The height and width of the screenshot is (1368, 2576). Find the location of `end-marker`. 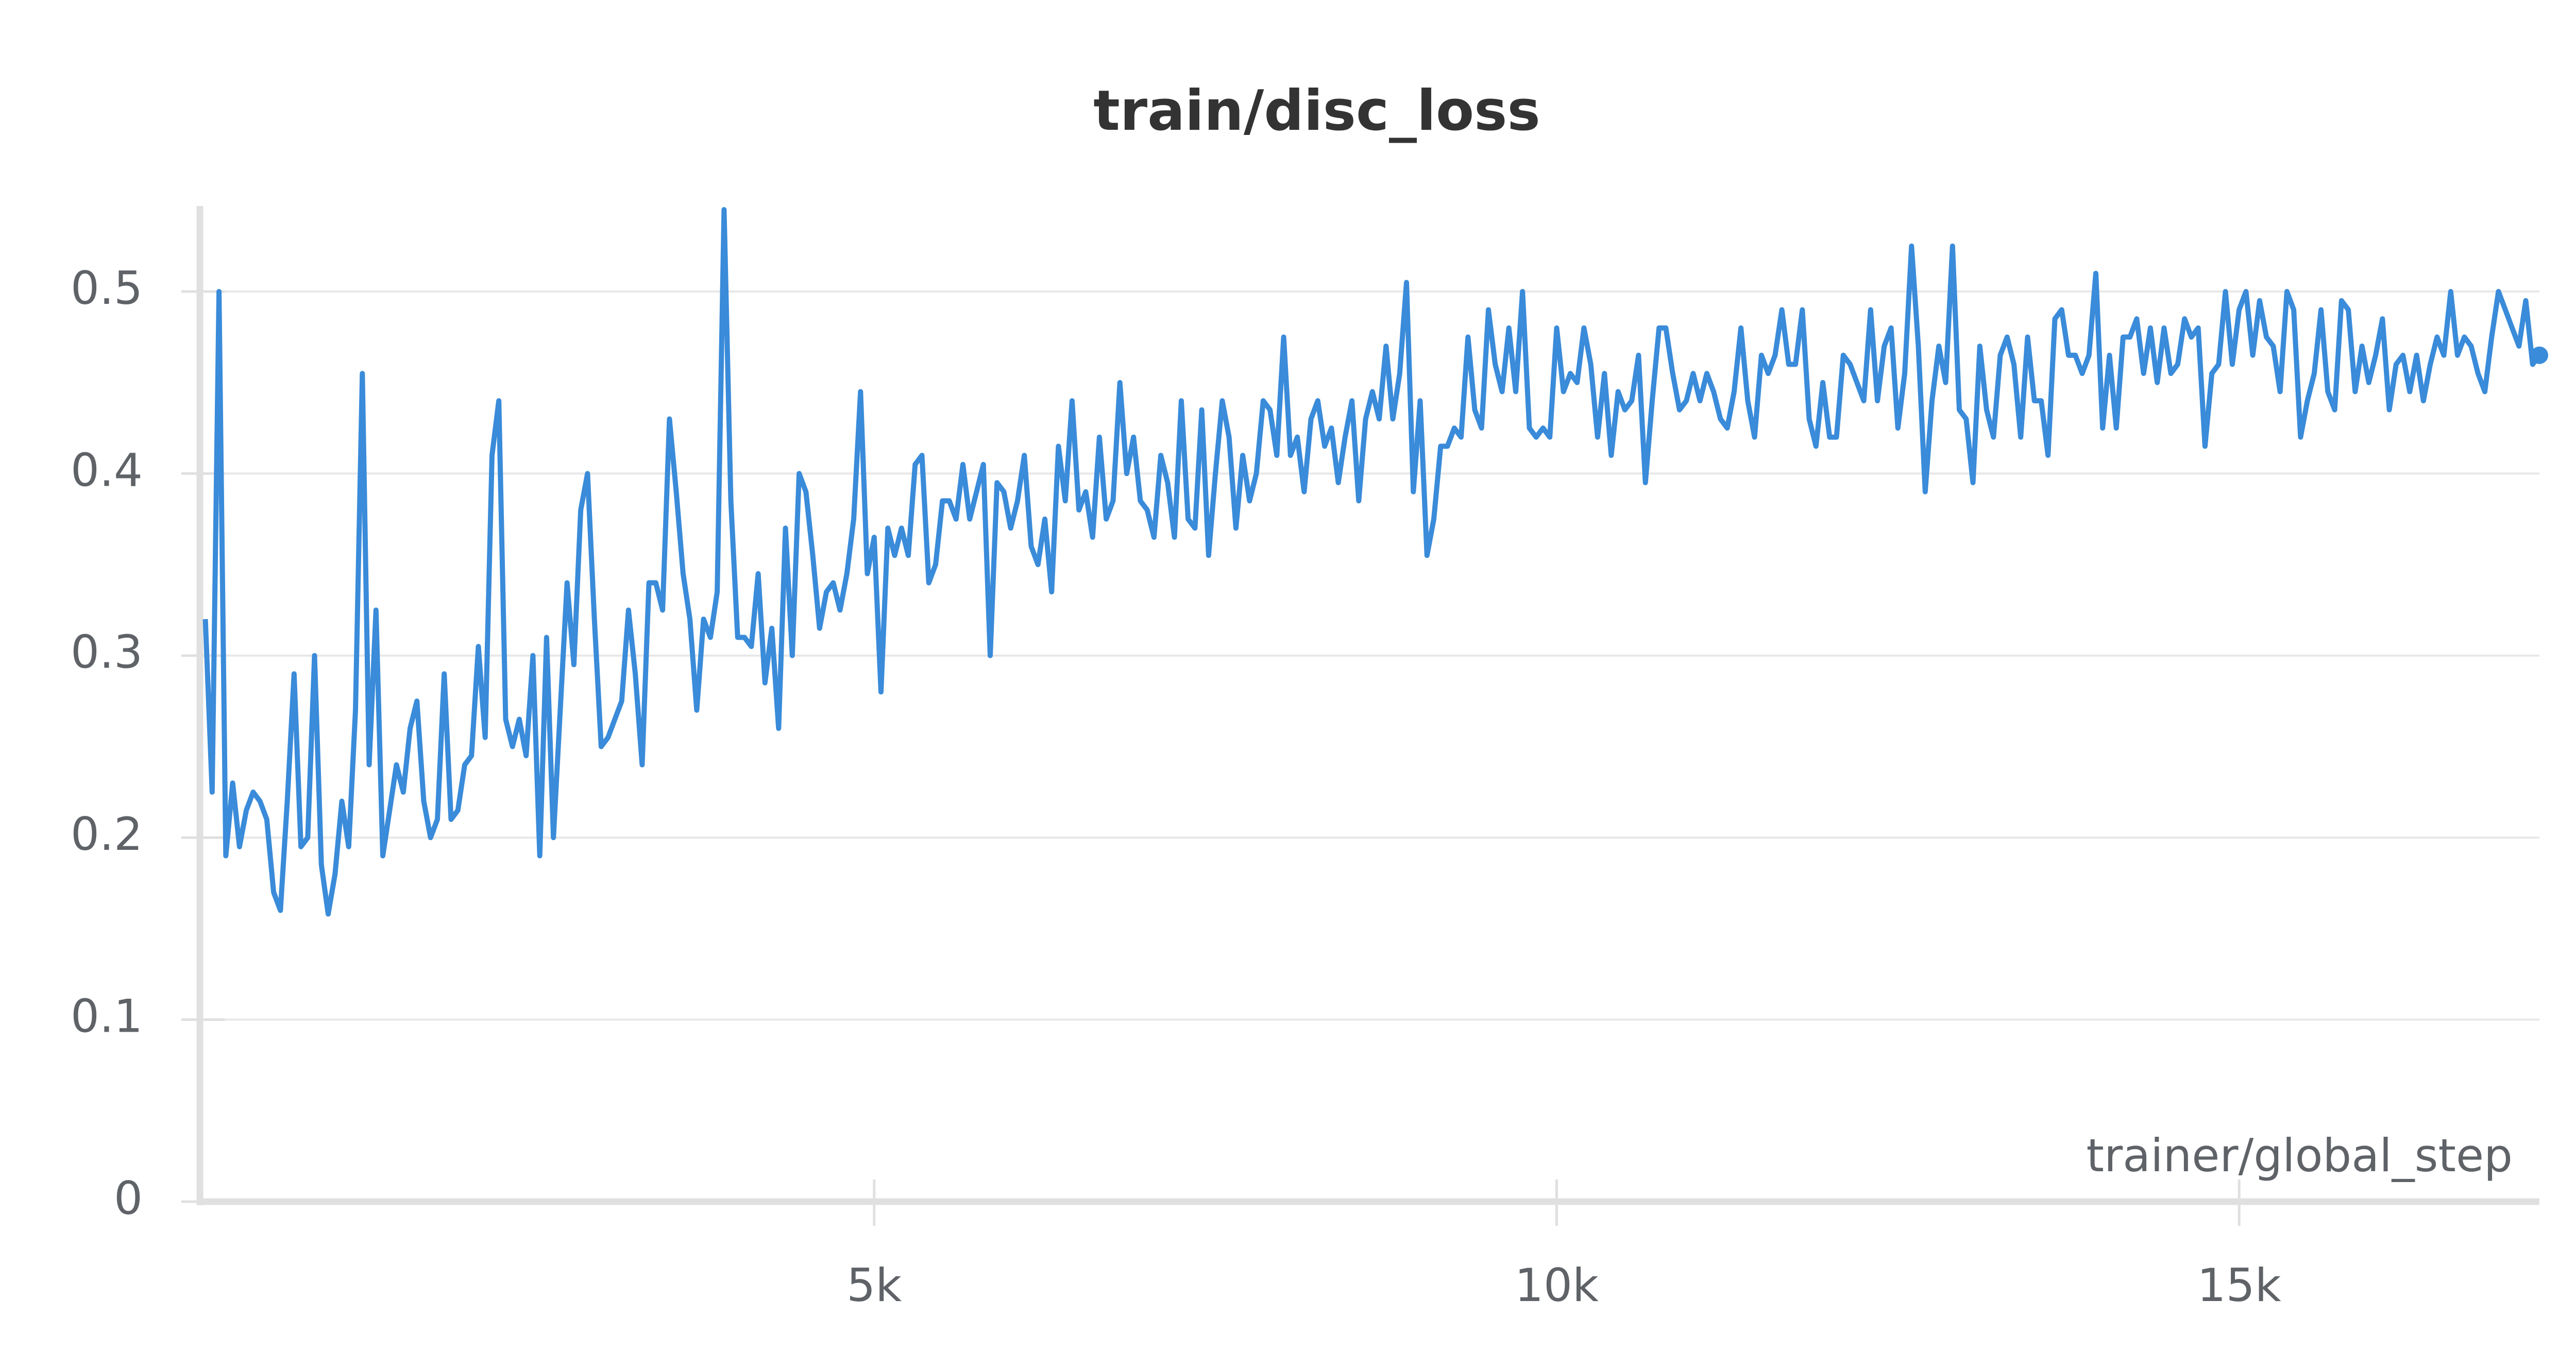

end-marker is located at coordinates (2539, 355).